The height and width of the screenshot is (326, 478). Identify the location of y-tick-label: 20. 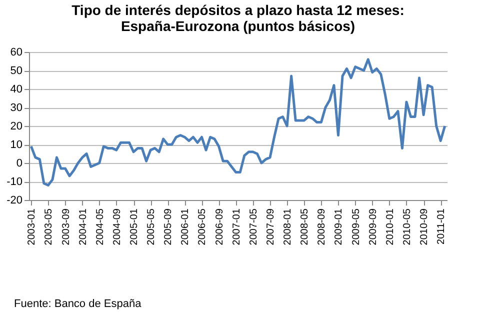
(16, 126).